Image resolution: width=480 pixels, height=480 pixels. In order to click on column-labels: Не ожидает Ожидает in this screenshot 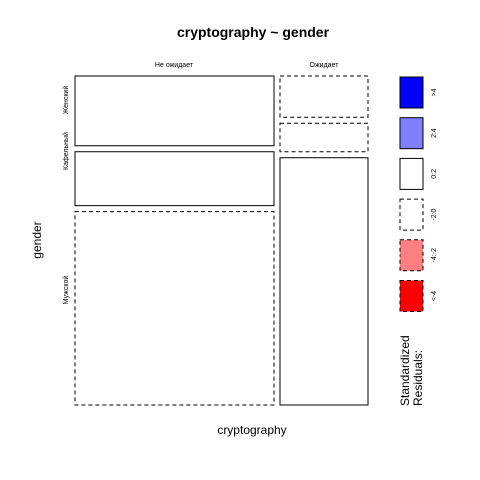, I will do `click(247, 65)`.